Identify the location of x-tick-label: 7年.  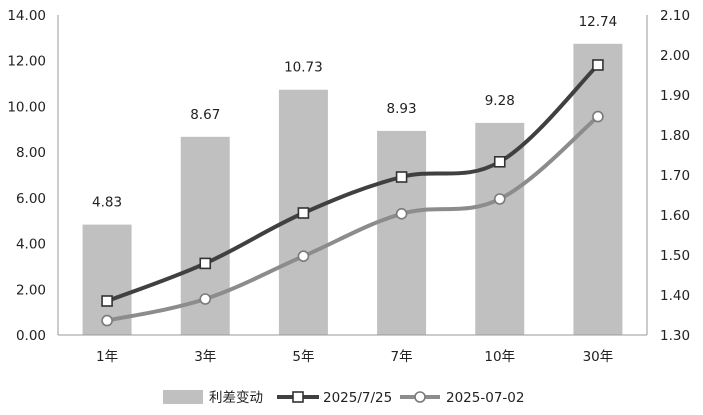
(402, 357).